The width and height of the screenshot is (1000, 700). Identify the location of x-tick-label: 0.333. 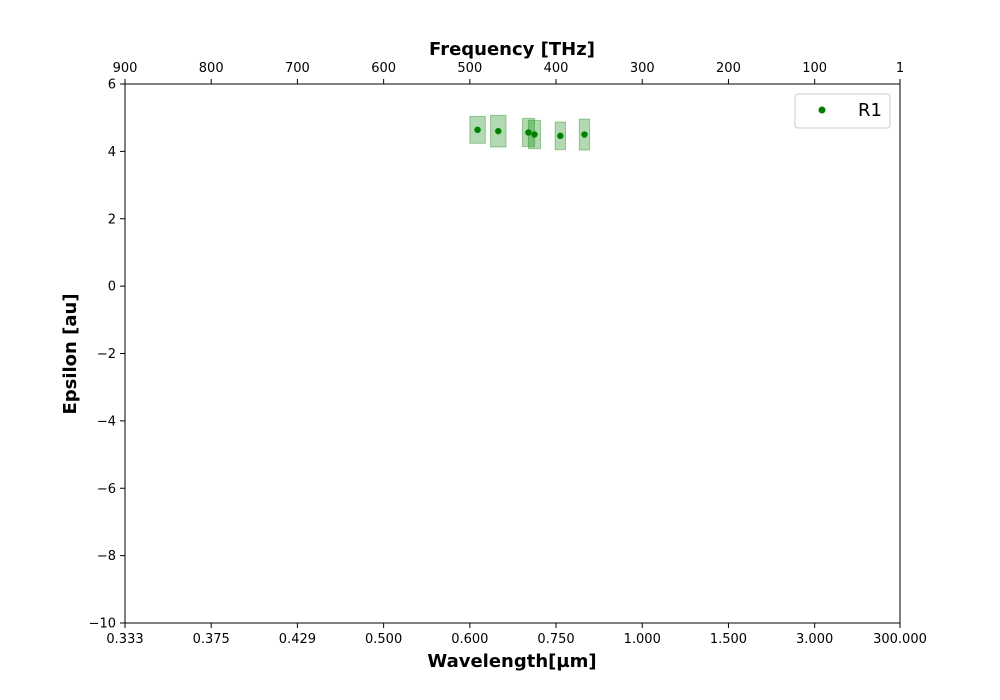
(124, 639).